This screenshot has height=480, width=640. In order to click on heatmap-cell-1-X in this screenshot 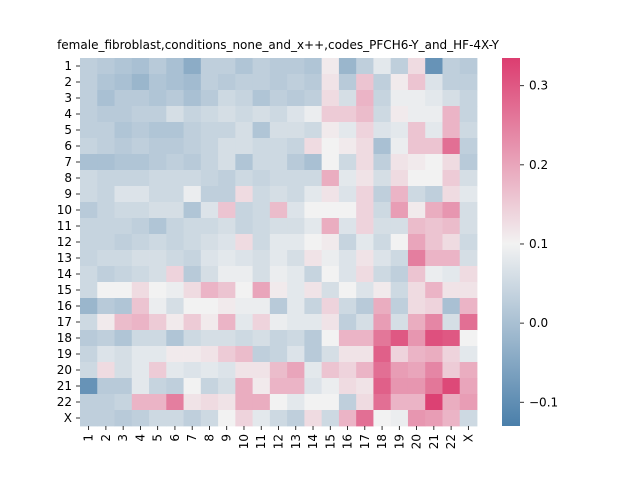, I will do `click(468, 66)`.